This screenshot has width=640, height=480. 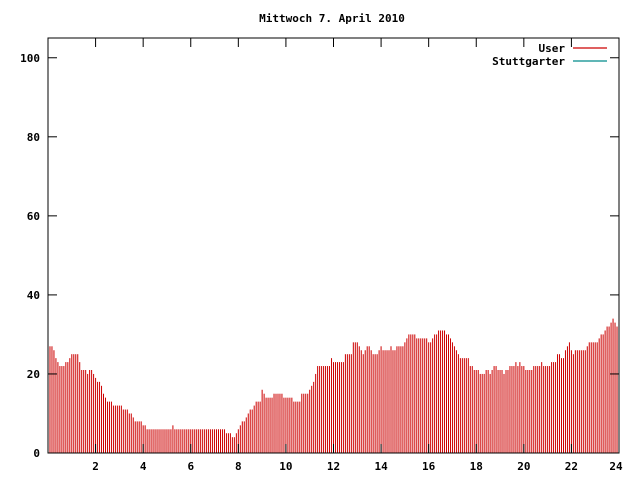 I want to click on legend-label-user: User, so click(x=552, y=48).